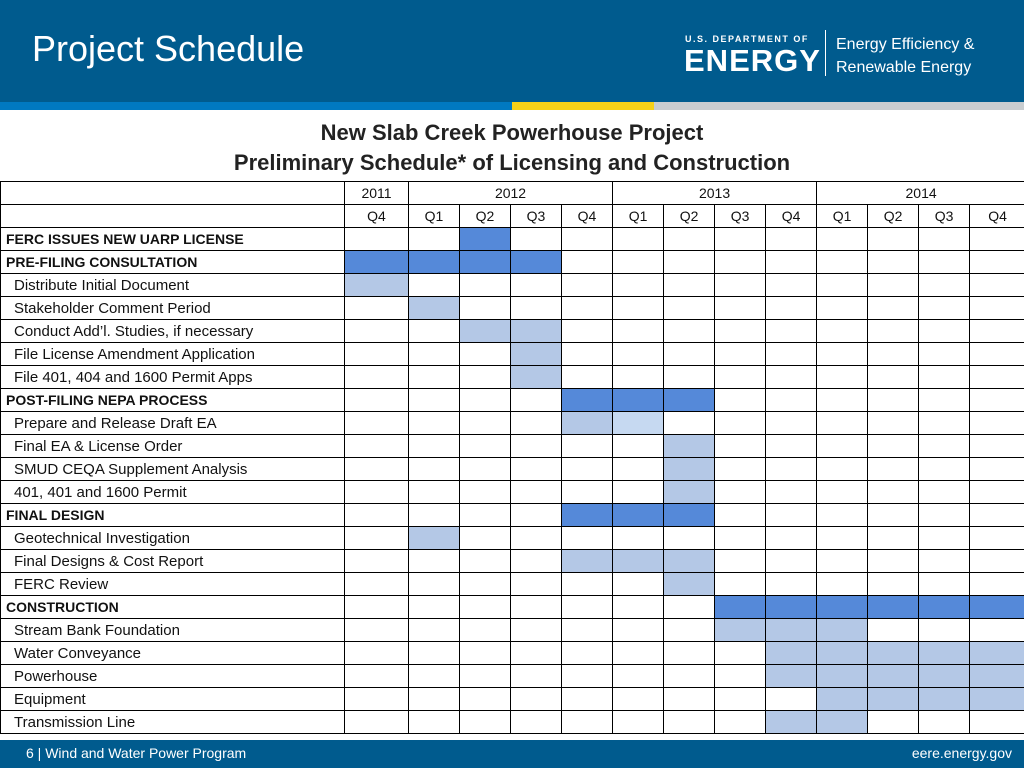 This screenshot has height=768, width=1024. What do you see at coordinates (172, 538) in the screenshot?
I see `task-label: Geotechnical Investigation` at bounding box center [172, 538].